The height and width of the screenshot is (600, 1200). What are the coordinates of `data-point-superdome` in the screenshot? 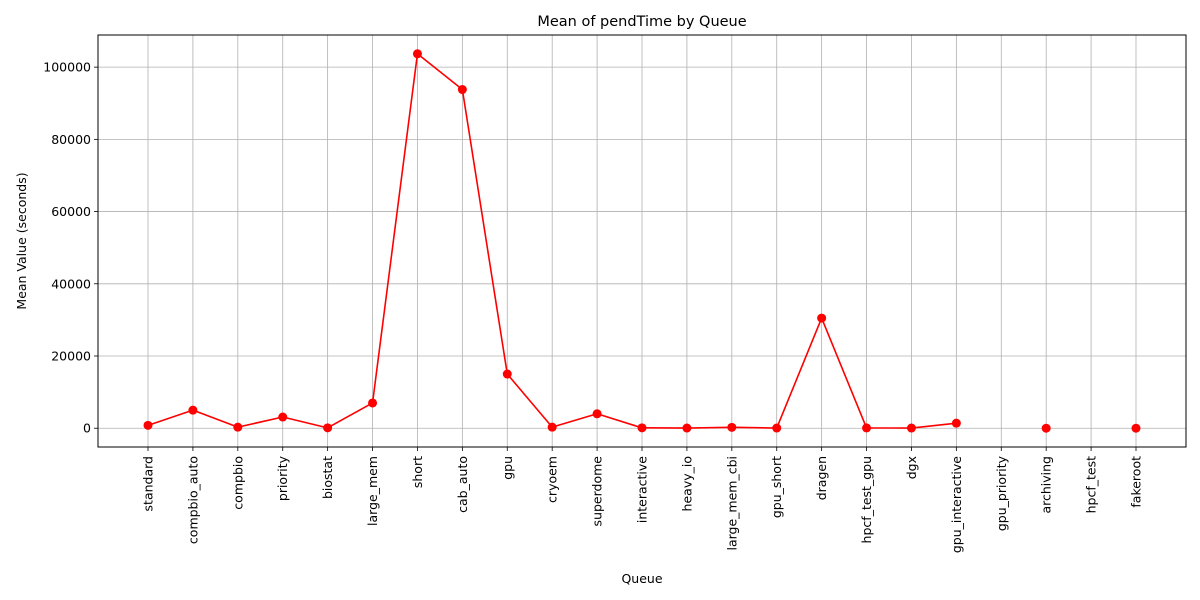 It's located at (597, 414).